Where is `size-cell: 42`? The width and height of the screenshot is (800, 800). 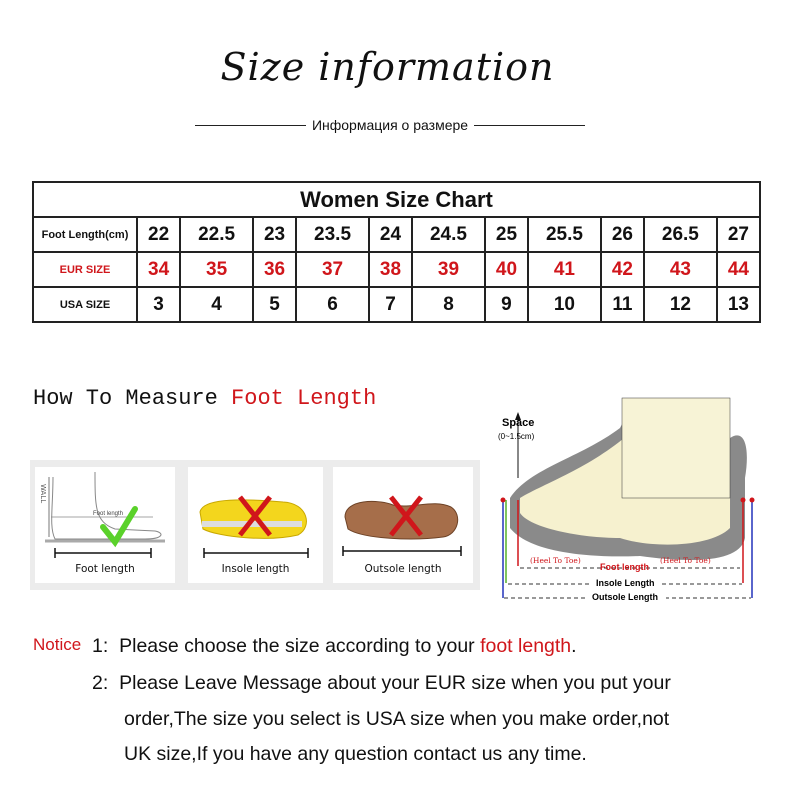
size-cell: 42 is located at coordinates (622, 269).